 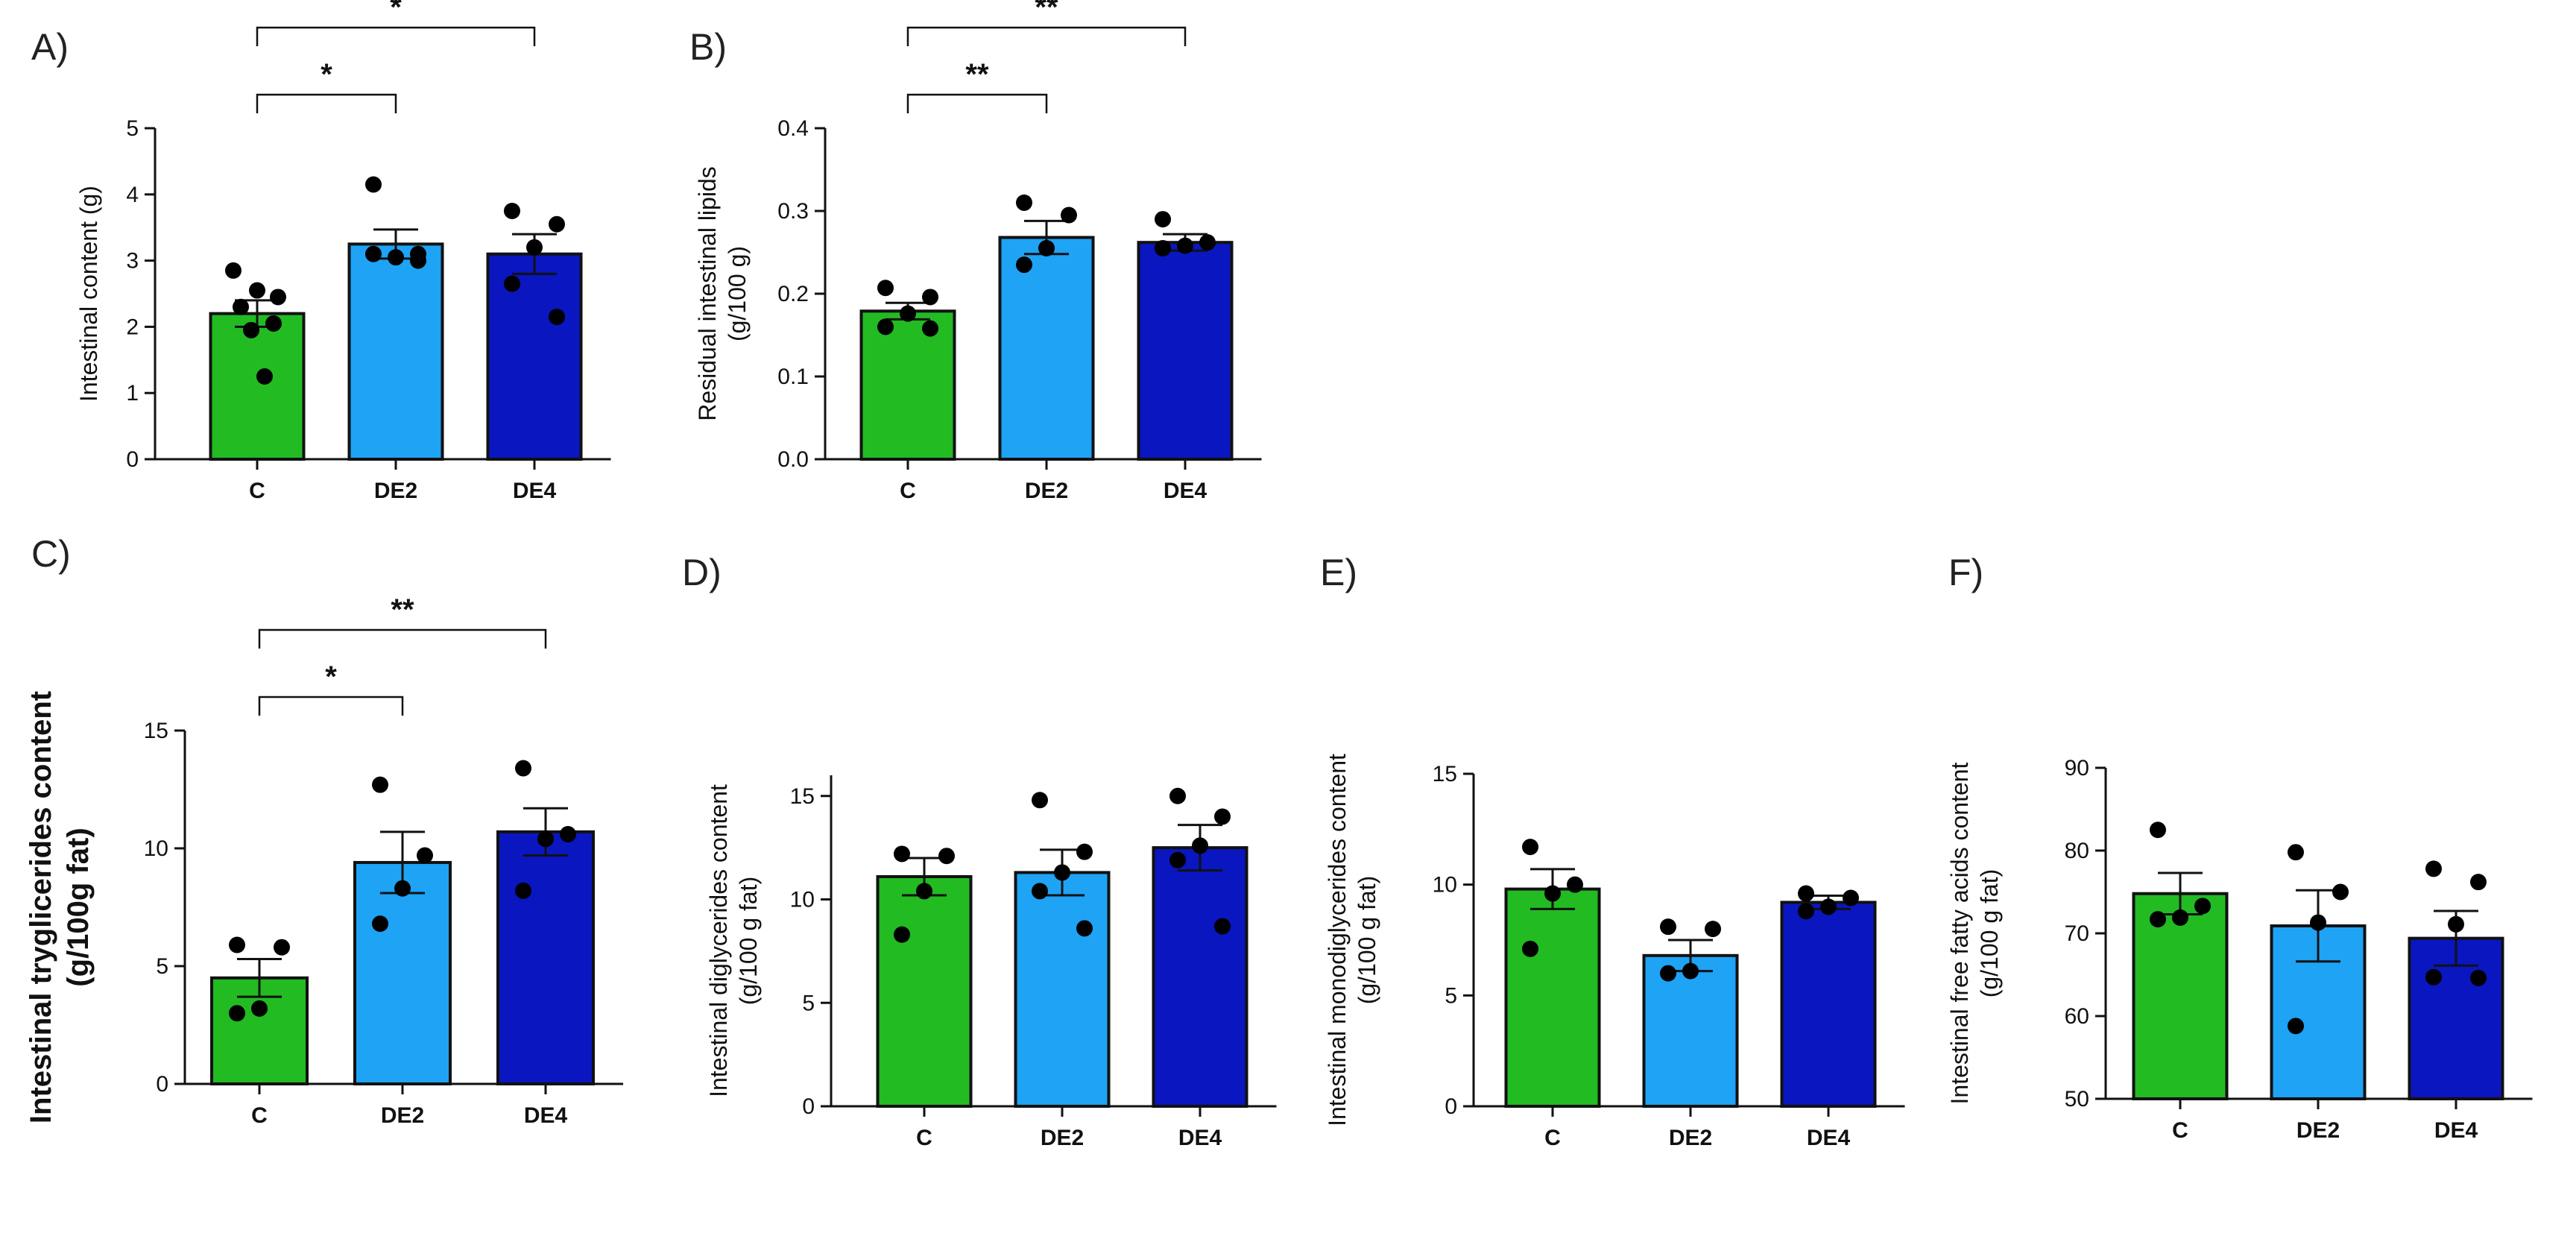 I want to click on panel-label: F), so click(x=1965, y=572).